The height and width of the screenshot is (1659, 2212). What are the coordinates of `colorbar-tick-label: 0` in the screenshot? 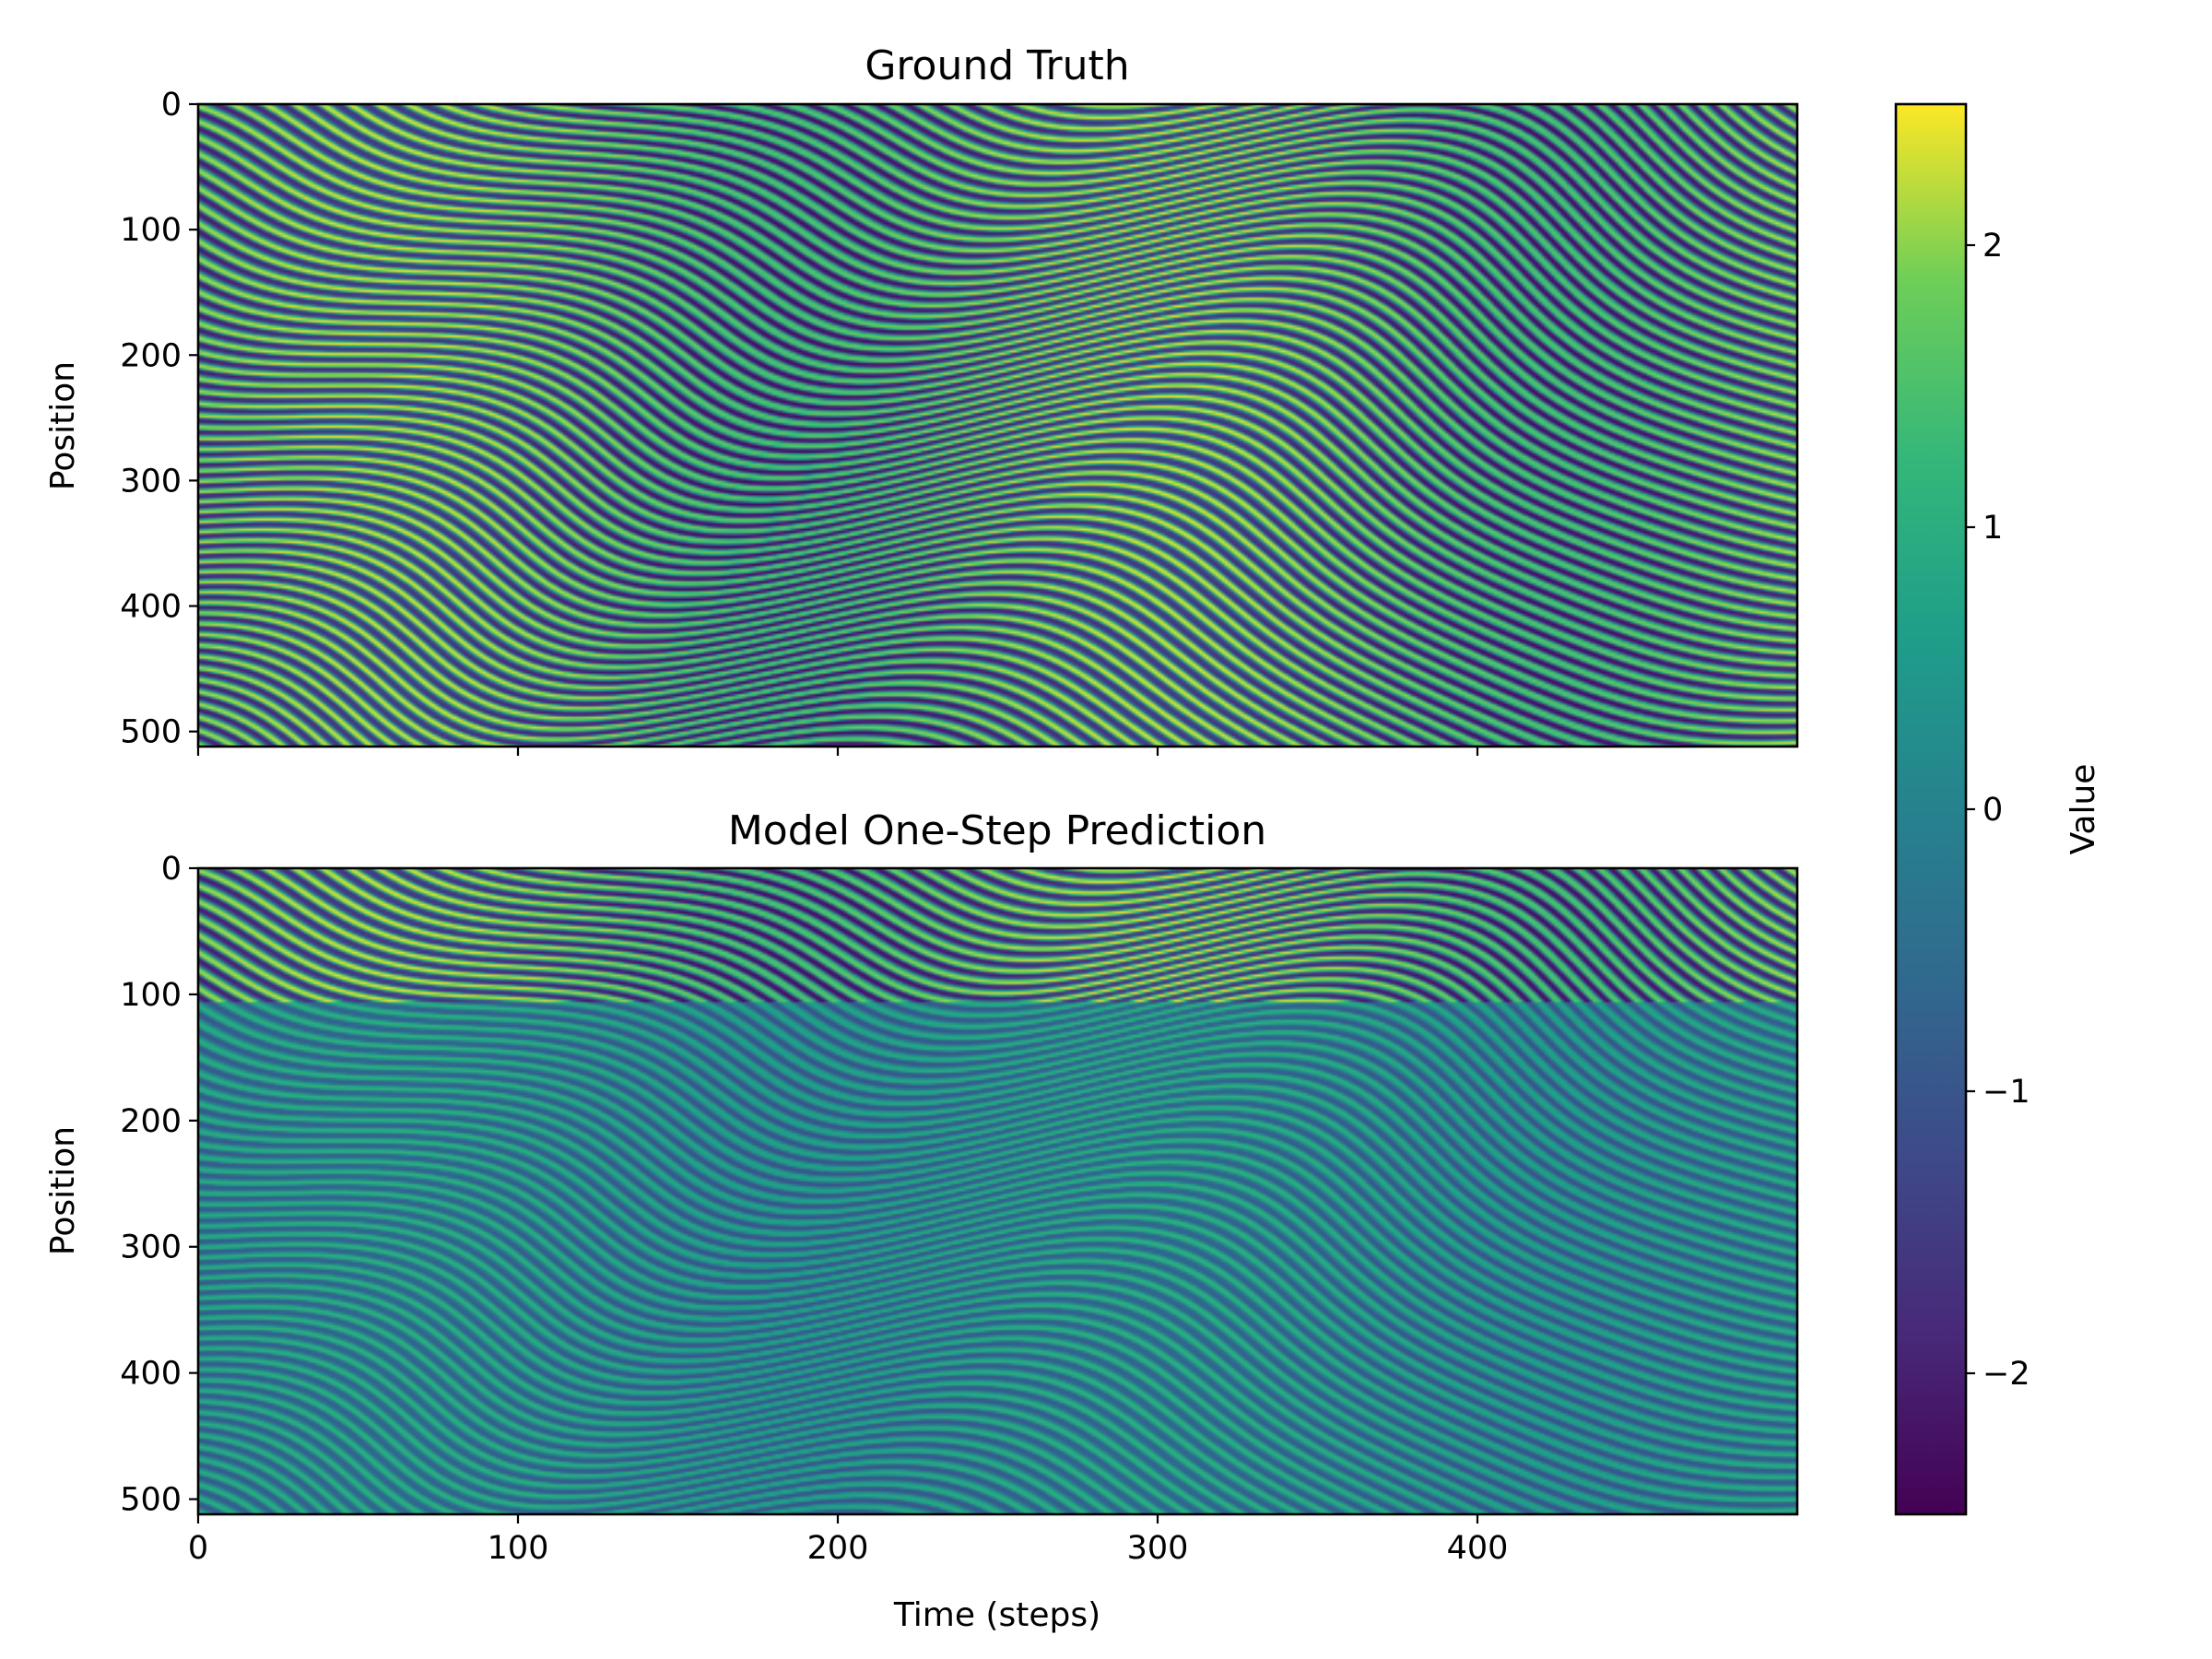 It's located at (1993, 810).